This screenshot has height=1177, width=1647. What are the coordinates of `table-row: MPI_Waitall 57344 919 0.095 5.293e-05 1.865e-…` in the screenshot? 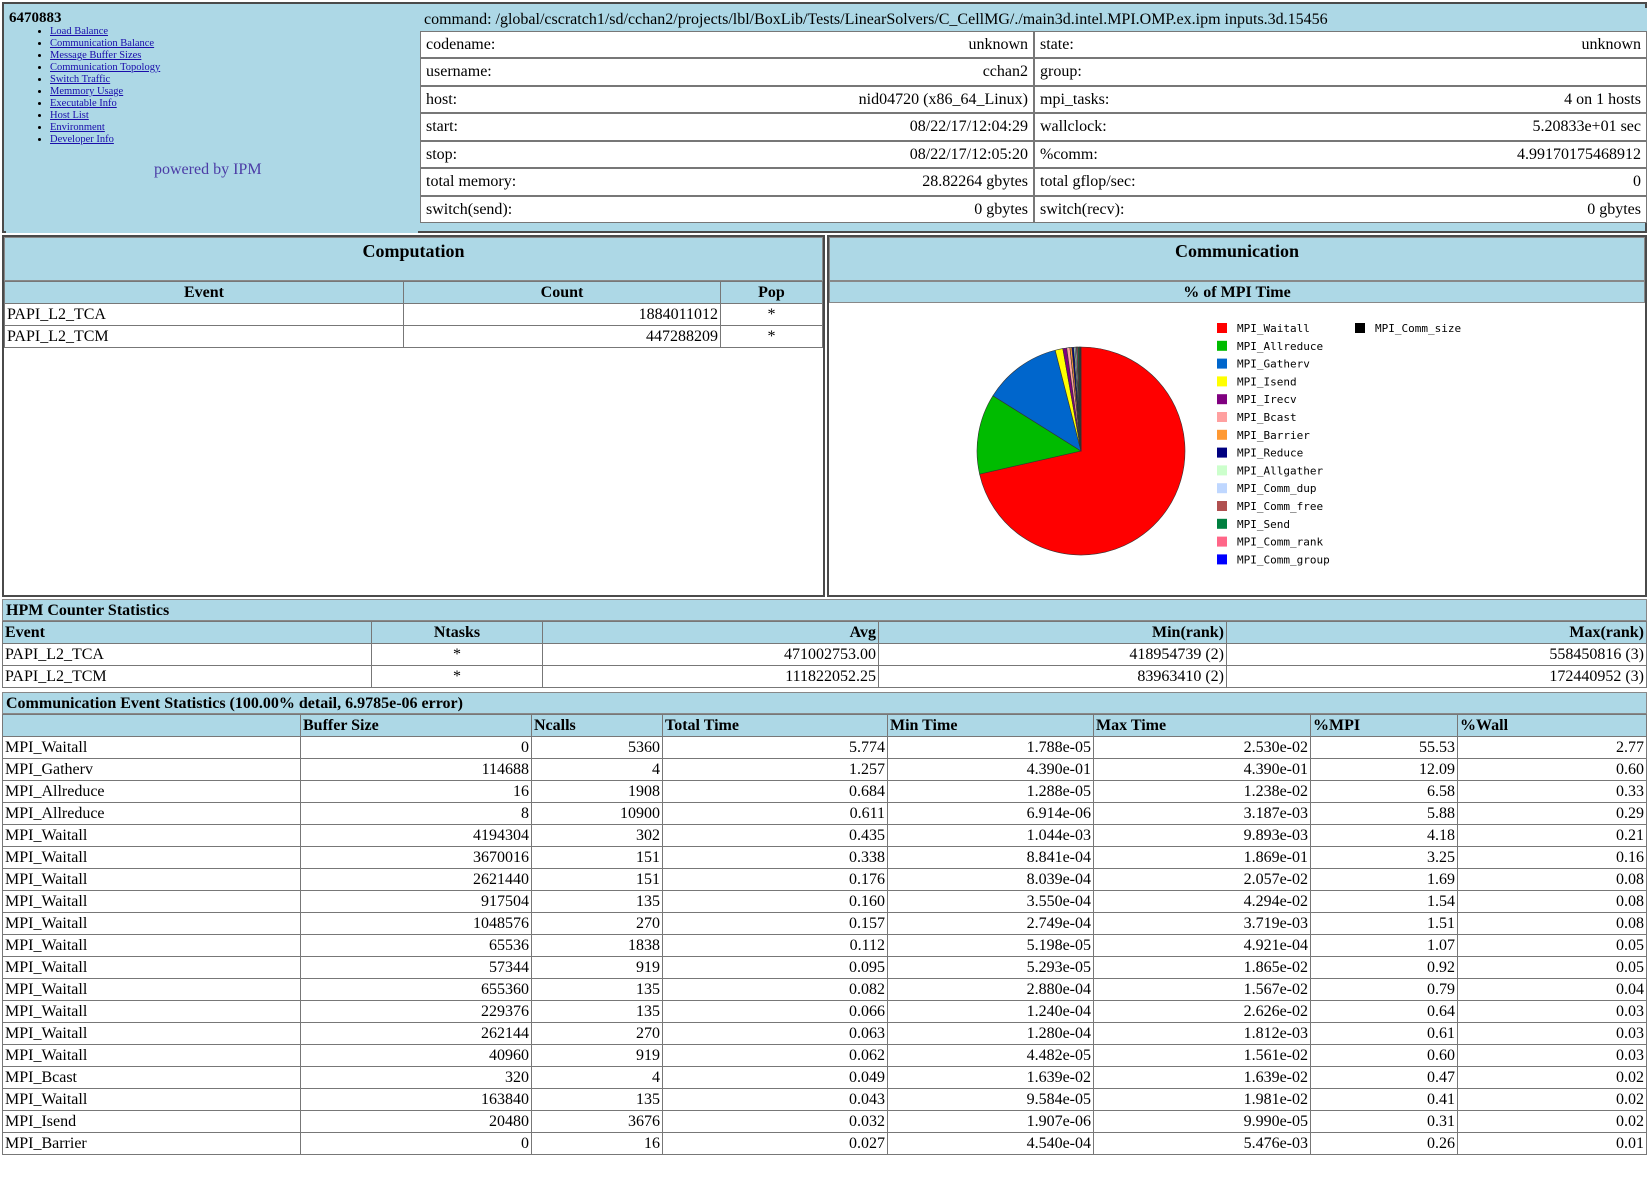 It's located at (824, 967).